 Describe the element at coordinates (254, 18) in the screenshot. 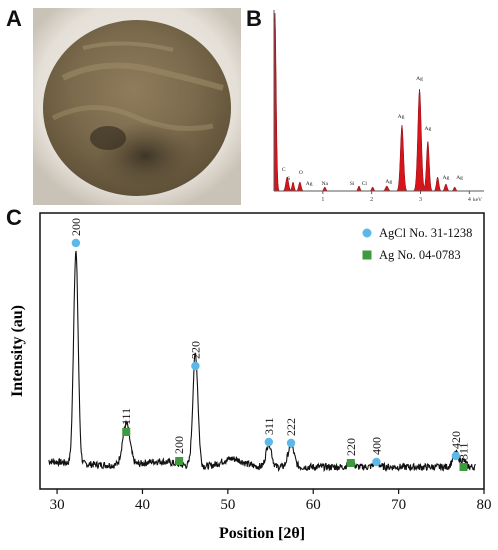

I see `panel-label-b: B` at that location.